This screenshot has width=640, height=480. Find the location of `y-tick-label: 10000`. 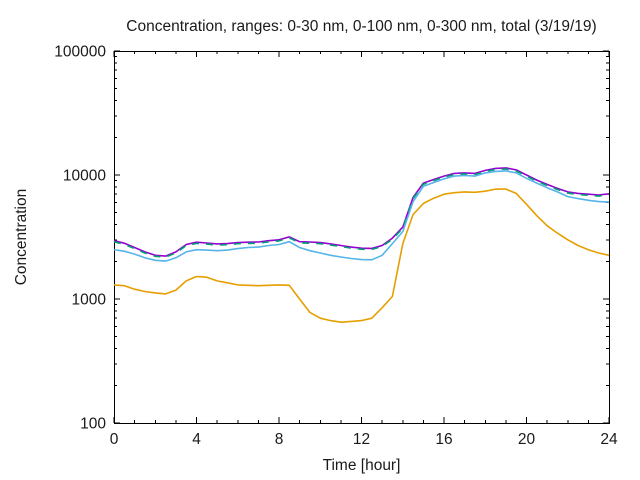

y-tick-label: 10000 is located at coordinates (84, 176).